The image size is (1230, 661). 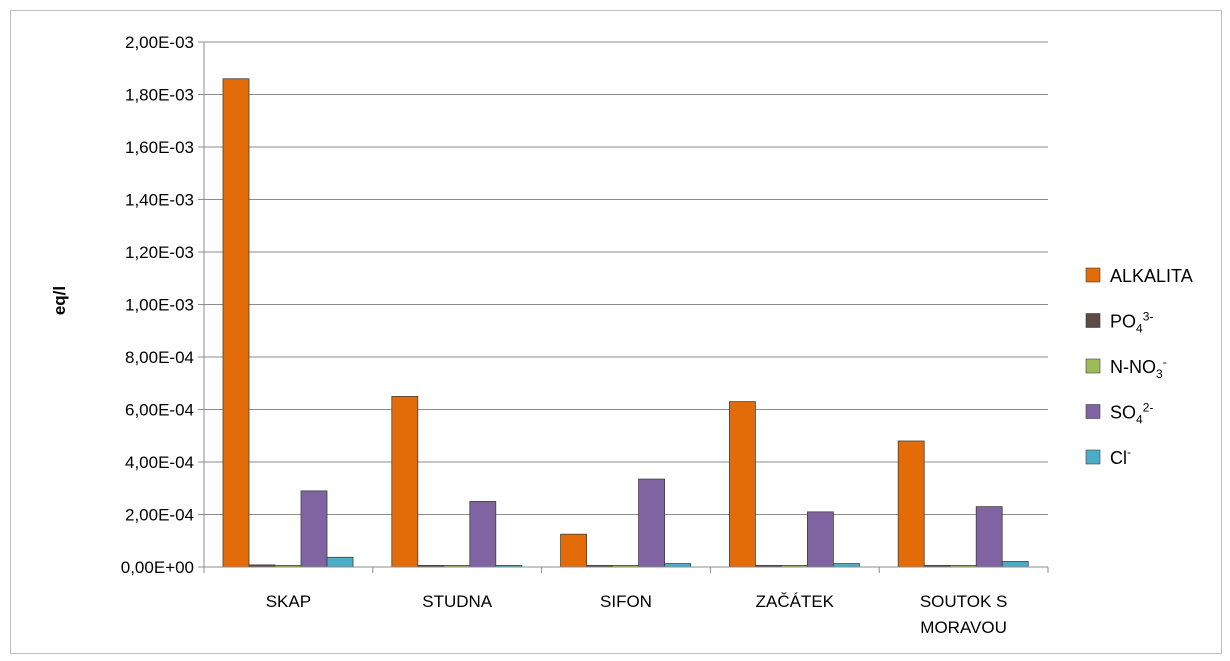 What do you see at coordinates (626, 601) in the screenshot?
I see `x-tick-label: SIFON` at bounding box center [626, 601].